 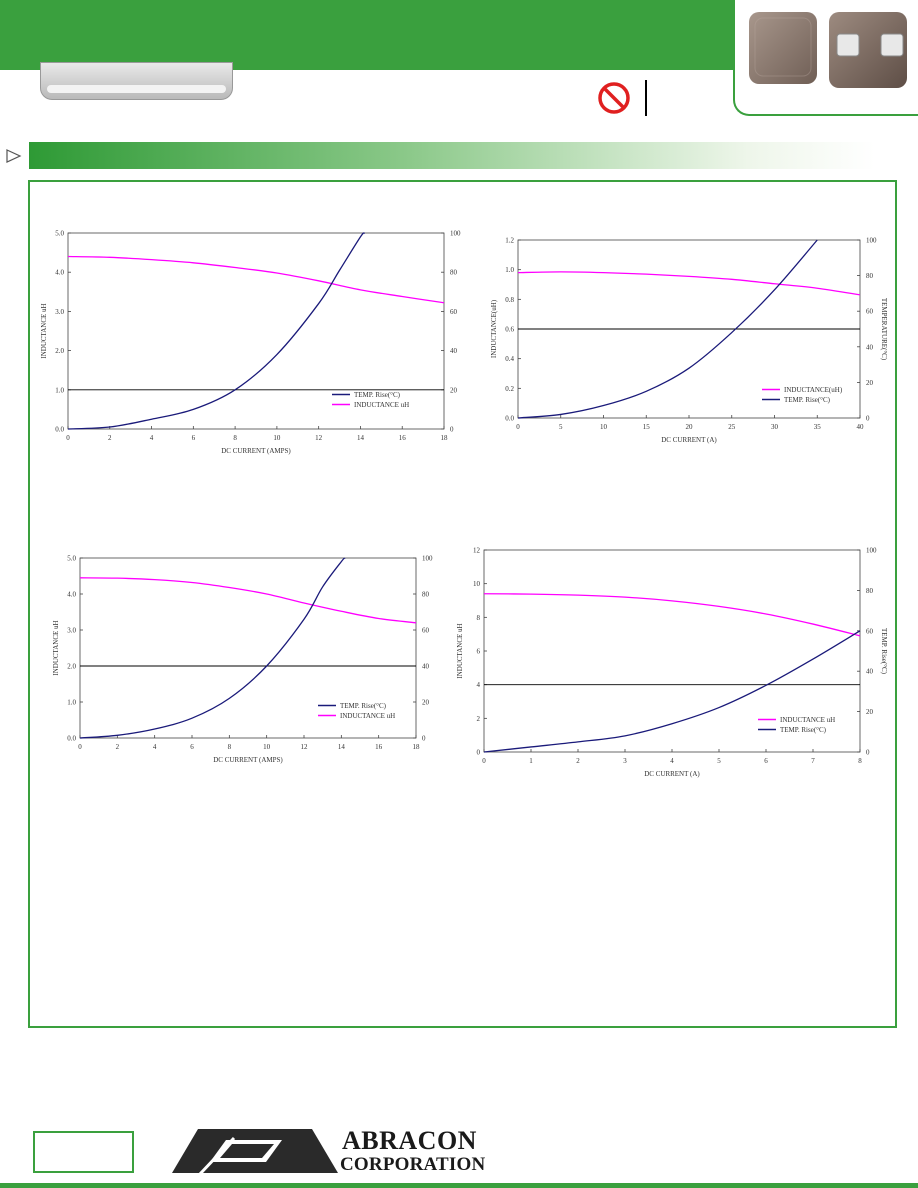 What do you see at coordinates (71, 667) in the screenshot?
I see `y-tick-label: 2.0` at bounding box center [71, 667].